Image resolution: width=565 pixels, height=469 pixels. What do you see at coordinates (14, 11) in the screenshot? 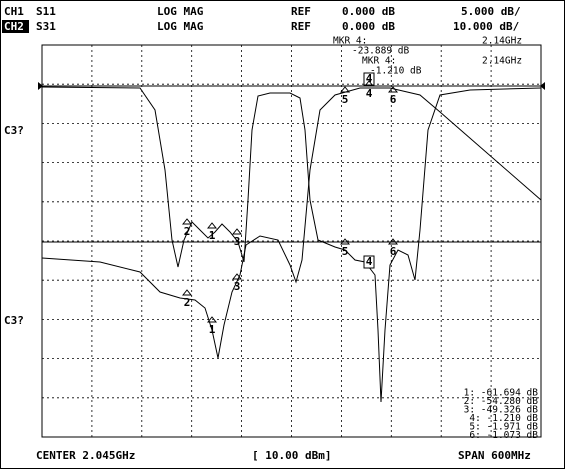
I see `channel: CH1` at bounding box center [14, 11].